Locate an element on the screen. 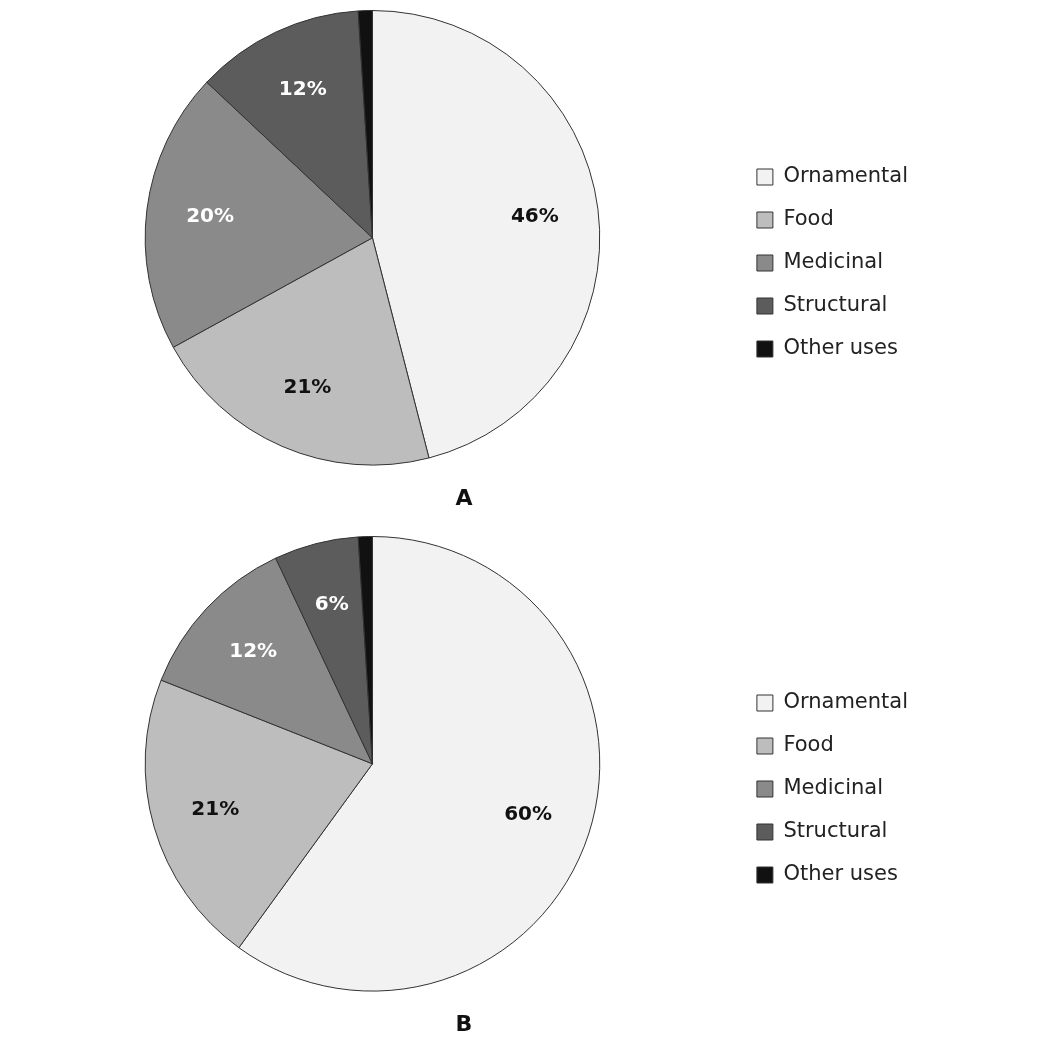 This screenshot has height=1053, width=1038. data-label: 20% is located at coordinates (210, 215).